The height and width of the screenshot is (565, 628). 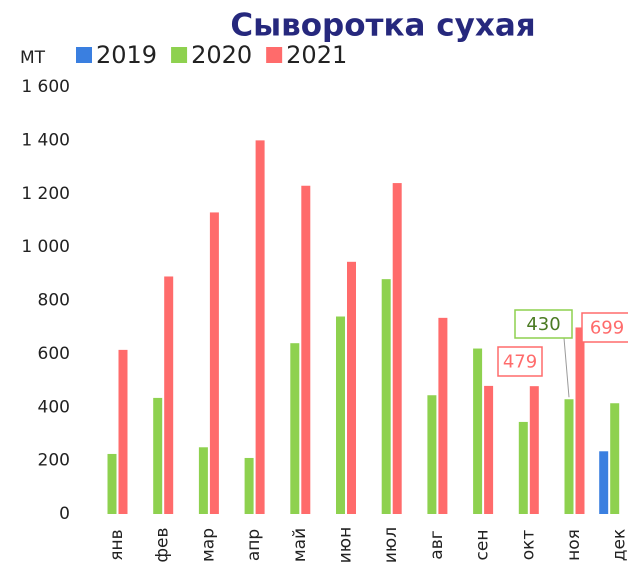 I want to click on y-tick-label: 600, so click(x=54, y=354).